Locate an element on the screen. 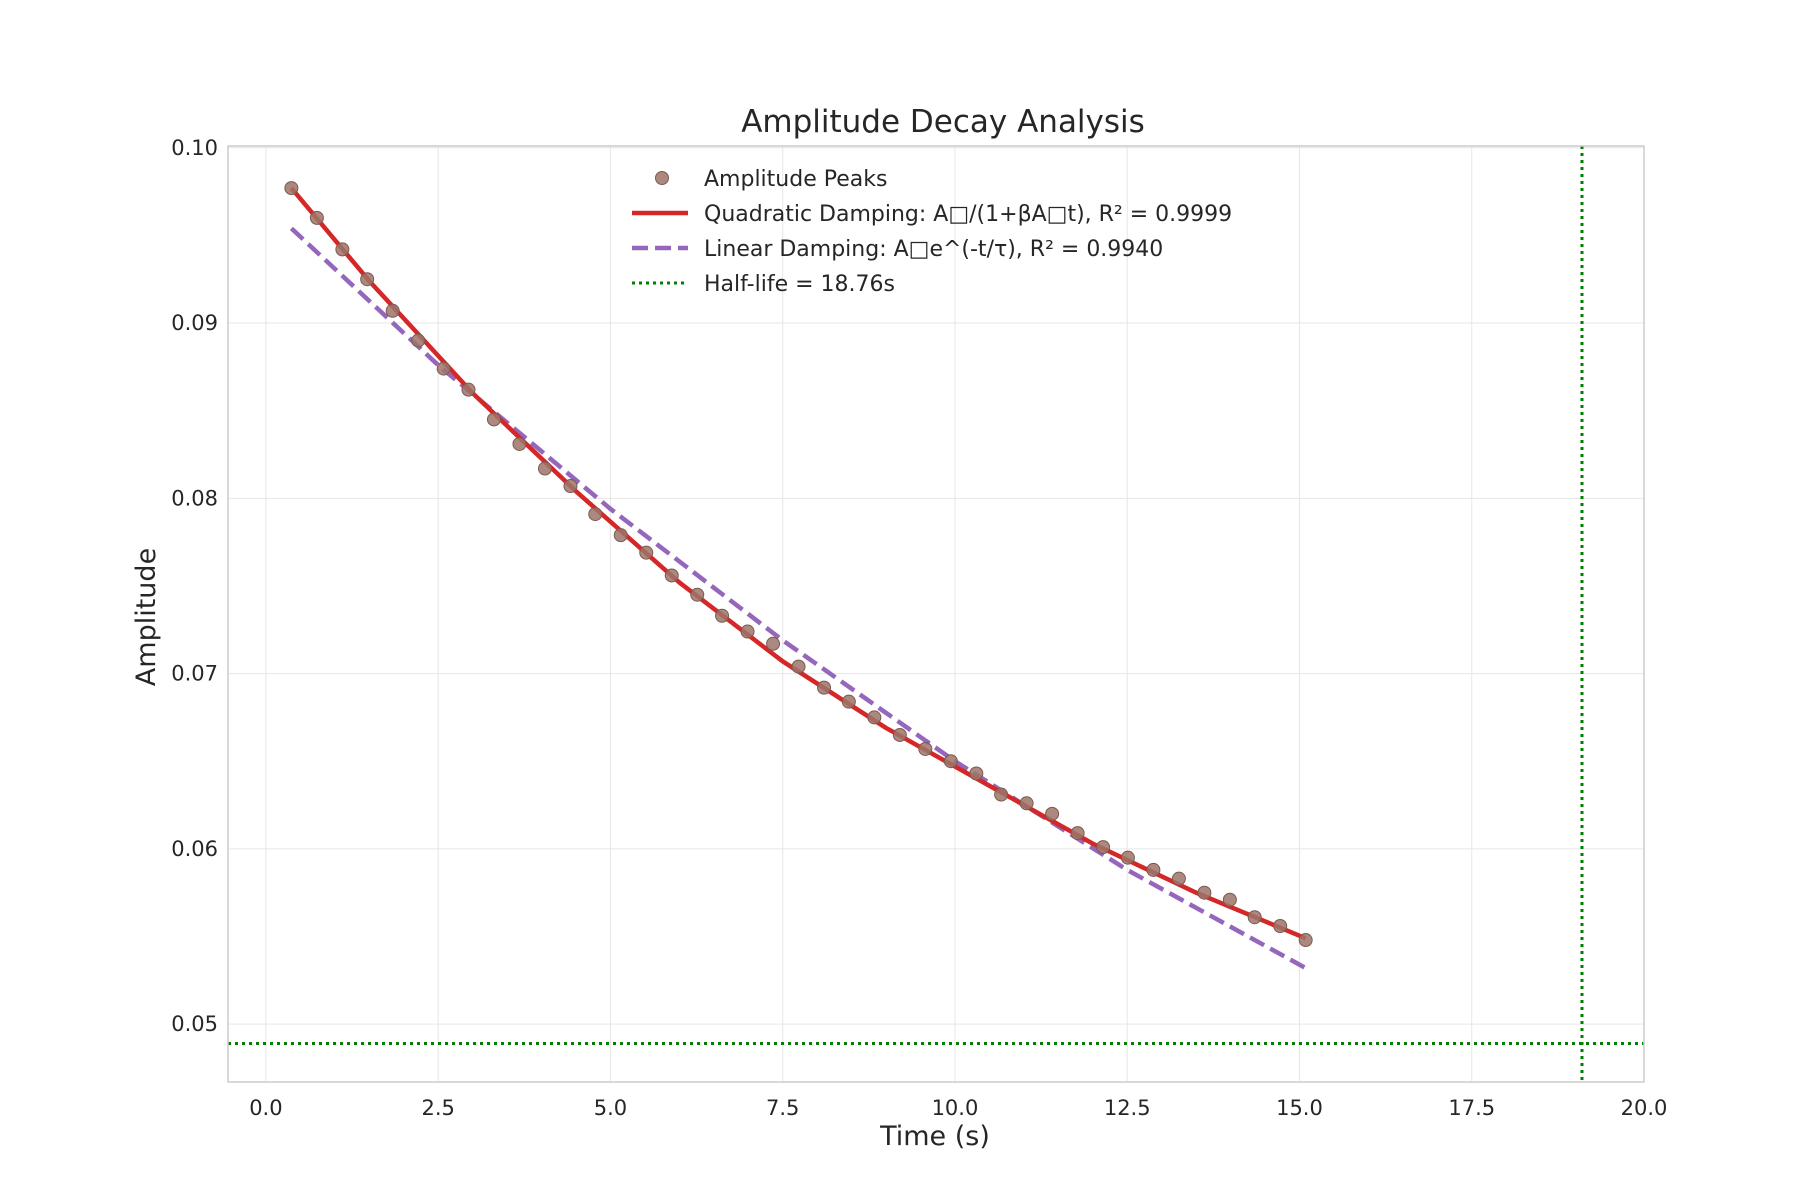 This screenshot has height=1200, width=1800. x-axis-ticks: 0.0 2.5 5.0 7.5 10.0 12.5 15.0 17.5 20.0 is located at coordinates (958, 1108).